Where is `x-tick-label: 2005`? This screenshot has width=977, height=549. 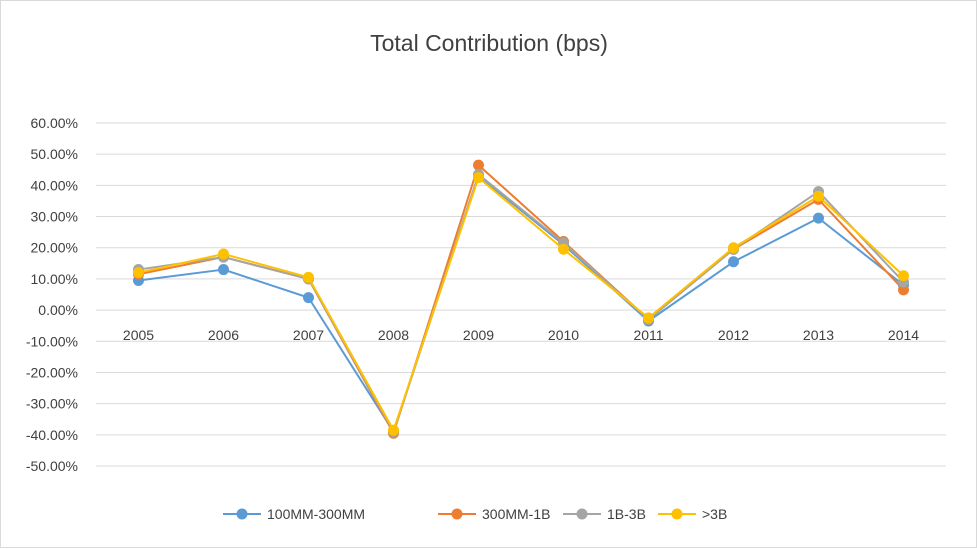 x-tick-label: 2005 is located at coordinates (138, 335).